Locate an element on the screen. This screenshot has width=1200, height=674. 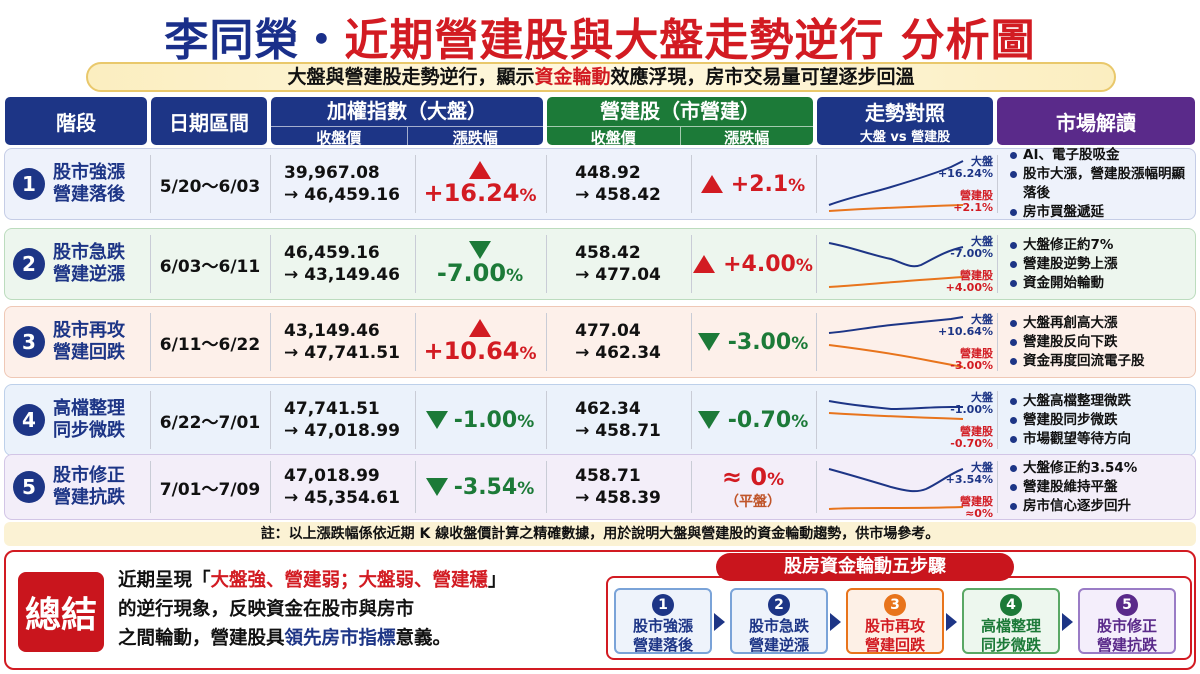
reading-list: AI、電子股吸金 股市大漲，營建股漲幅明顯落後 房市買盤遞延 is located at coordinates (1100, 184).